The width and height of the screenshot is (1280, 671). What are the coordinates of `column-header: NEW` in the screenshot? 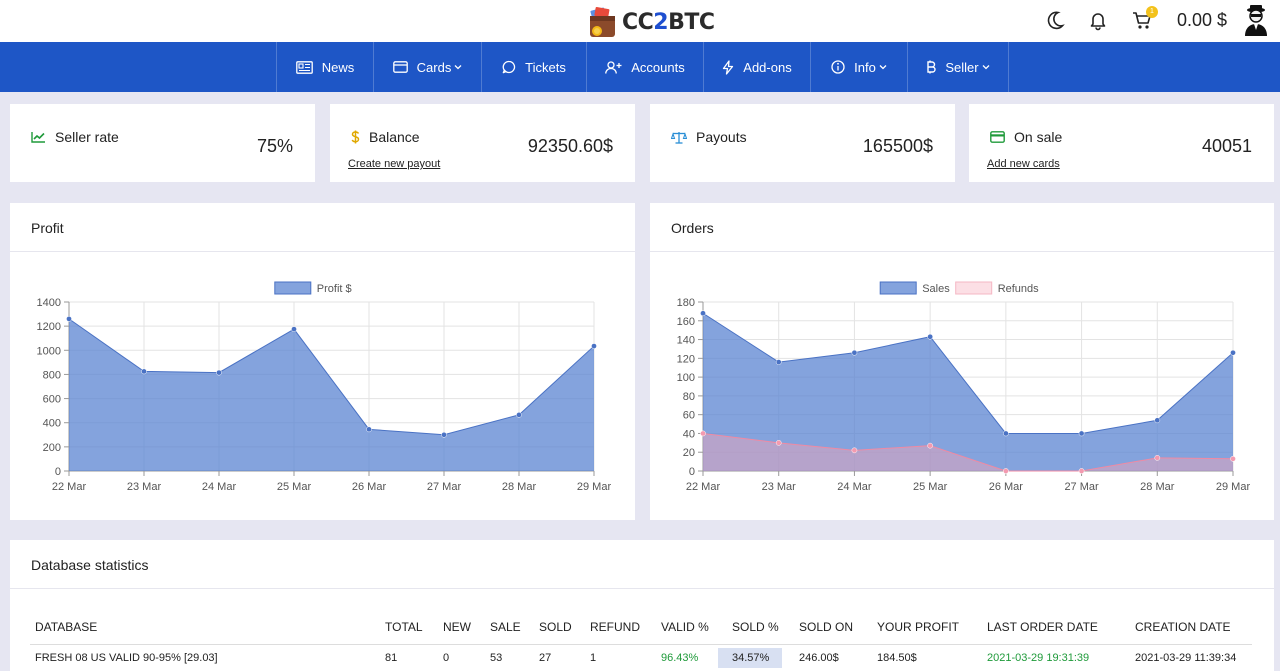 It's located at (457, 627).